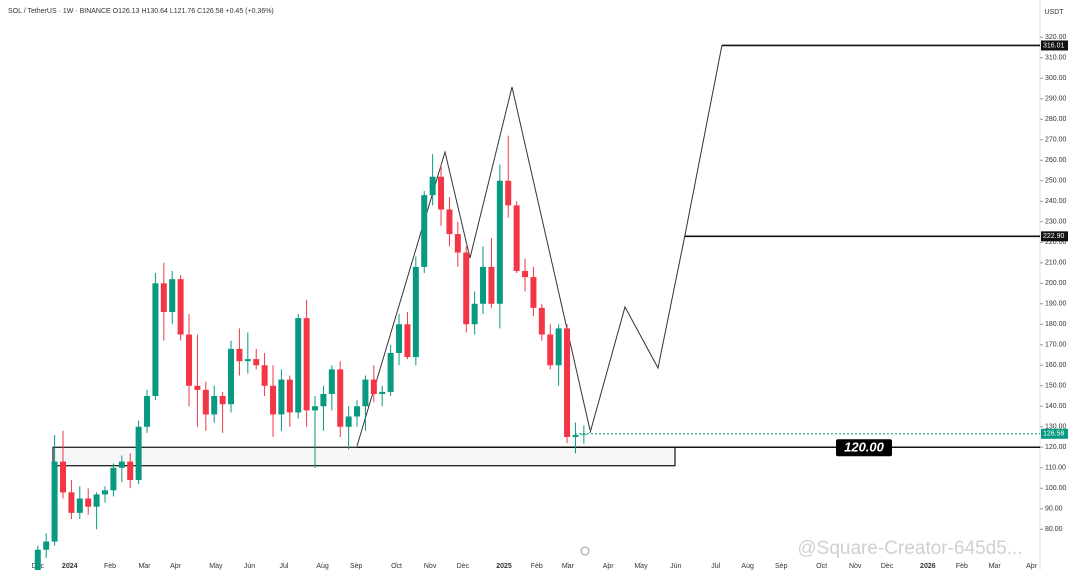 This screenshot has height=570, width=1080. I want to click on level-tag-label: 222.90, so click(1054, 236).